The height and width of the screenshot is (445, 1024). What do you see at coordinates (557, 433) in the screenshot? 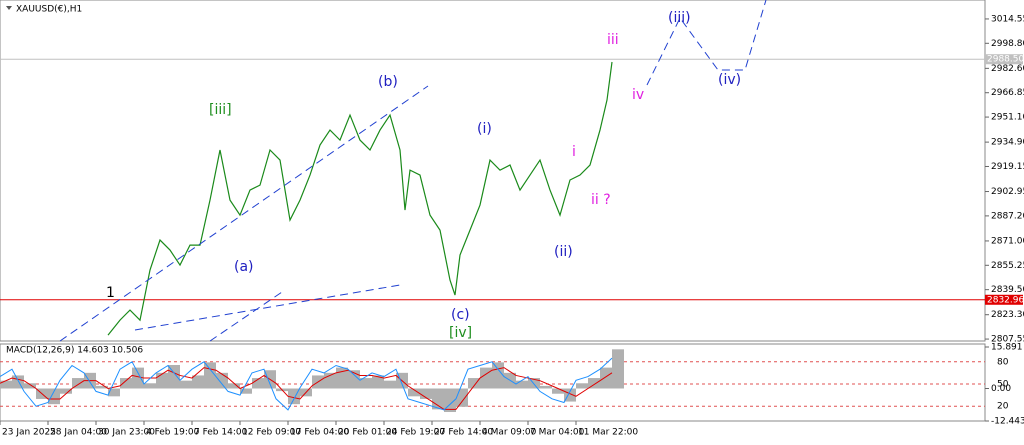
I see `x-tick-label: 7 Mar 04:00` at bounding box center [557, 433].